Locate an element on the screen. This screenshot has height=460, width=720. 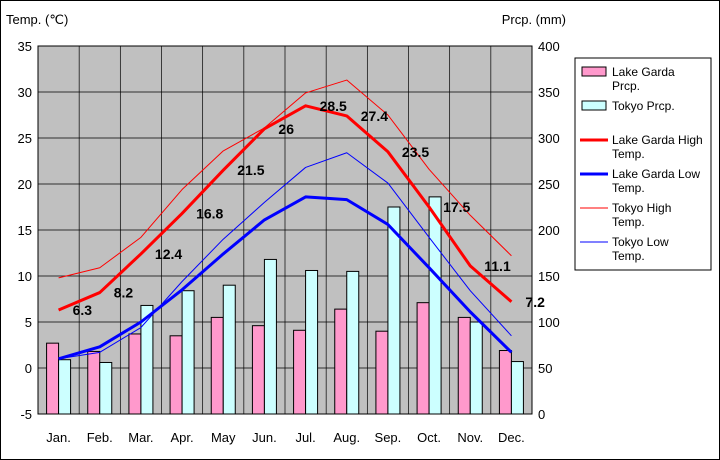
x-tick-label: May is located at coordinates (223, 437).